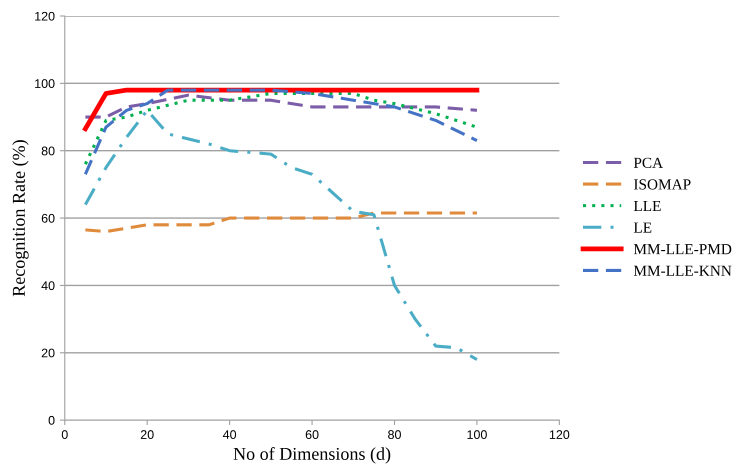 The width and height of the screenshot is (736, 471). Describe the element at coordinates (48, 285) in the screenshot. I see `y-tick-label: 40` at that location.